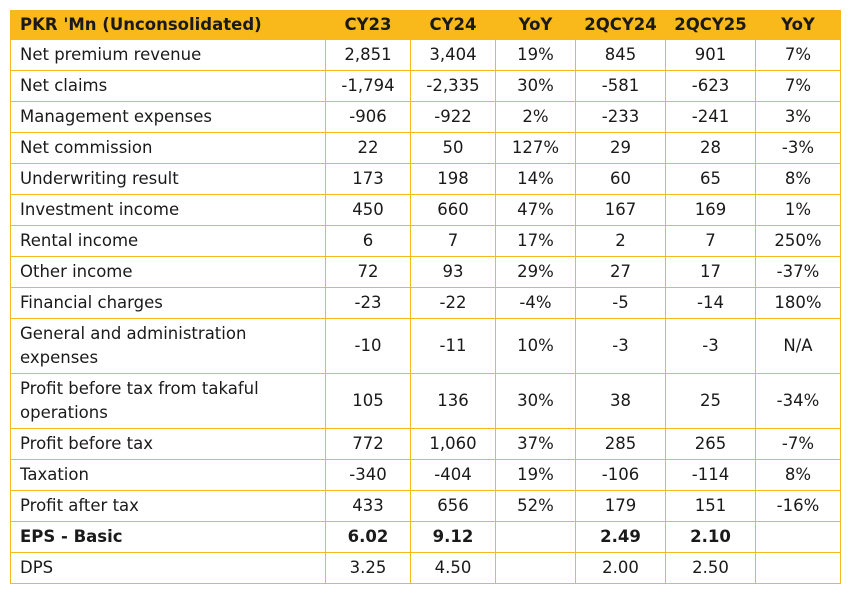  Describe the element at coordinates (168, 475) in the screenshot. I see `row-label: Taxation` at that location.